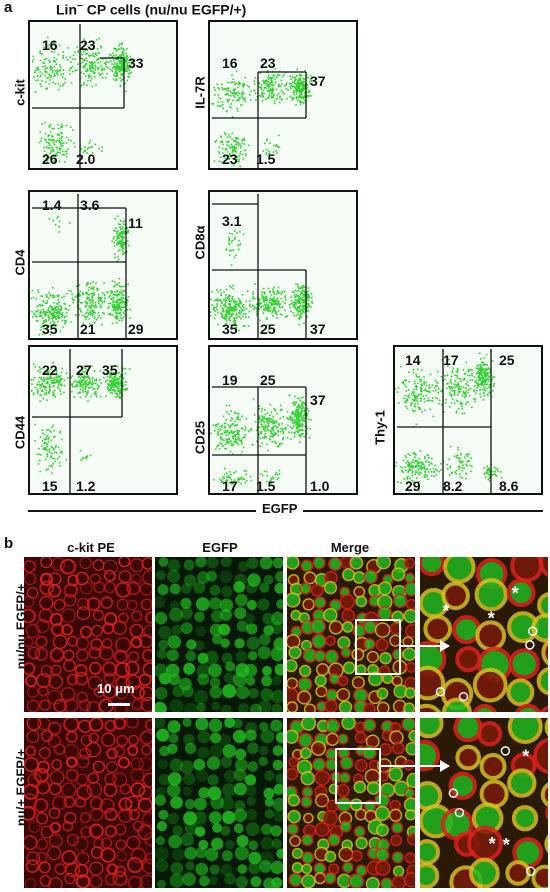 The height and width of the screenshot is (892, 550). I want to click on micrograph-egfp-nunu-canvas, so click(219, 634).